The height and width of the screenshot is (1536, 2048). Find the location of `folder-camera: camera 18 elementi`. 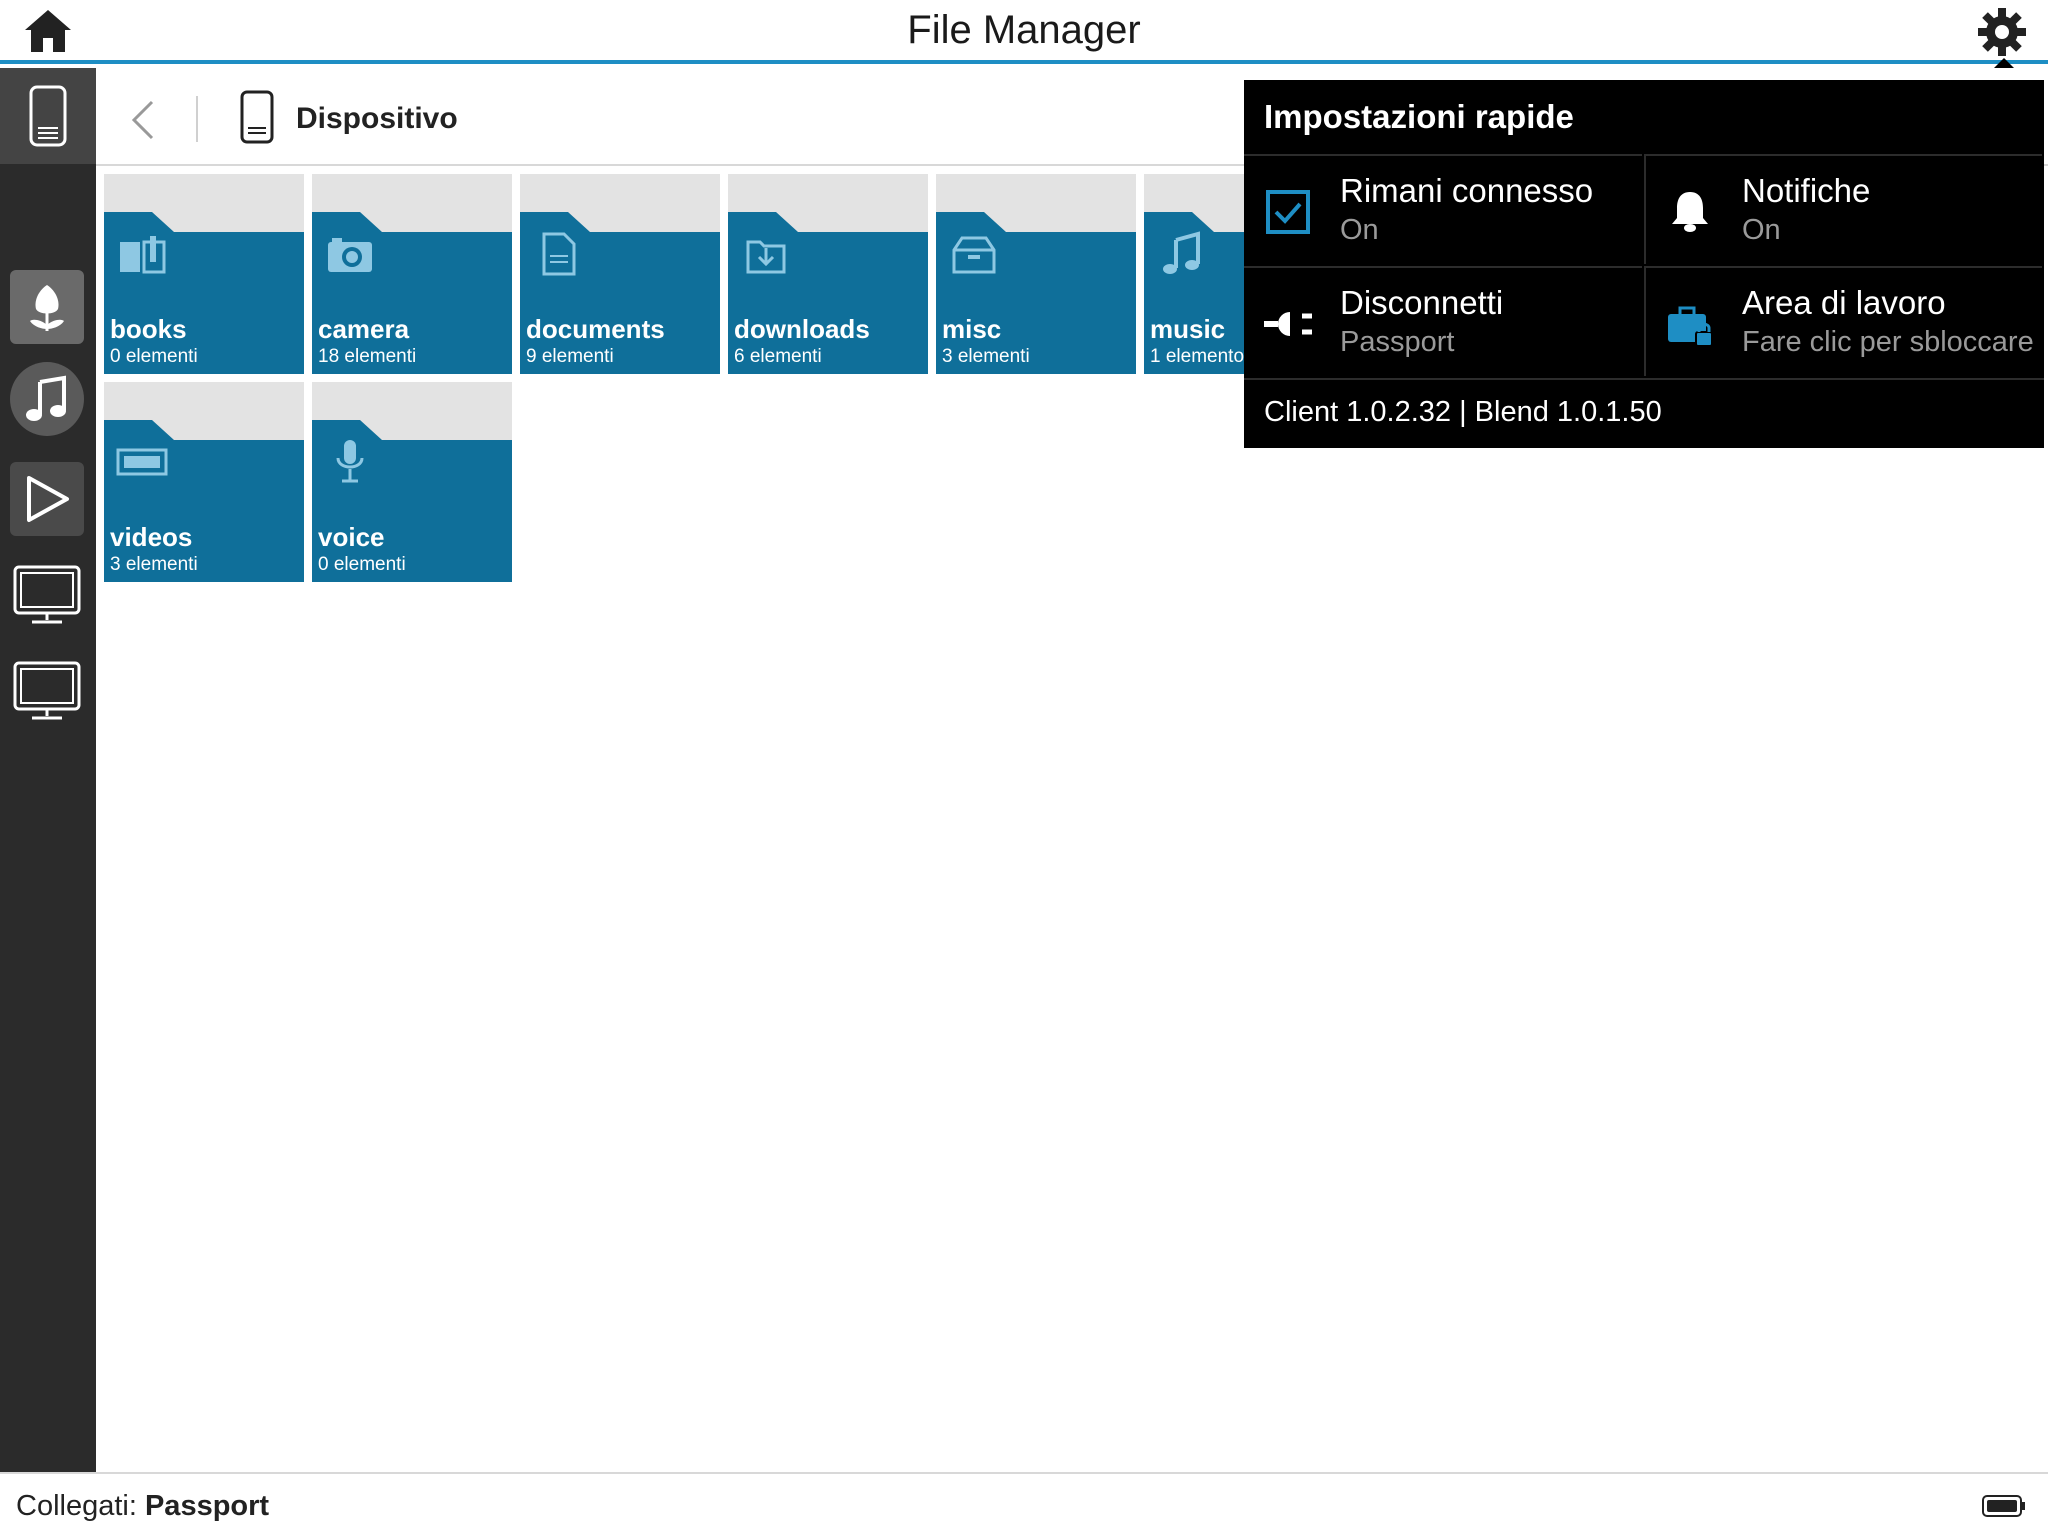

folder-camera: camera 18 elementi is located at coordinates (412, 274).